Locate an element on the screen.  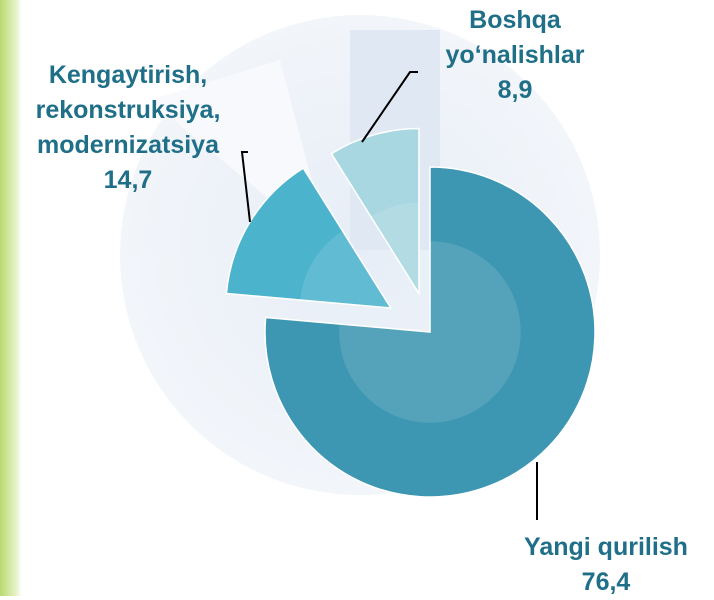
slice-label: Yangi qurilish 76,4 is located at coordinates (606, 564).